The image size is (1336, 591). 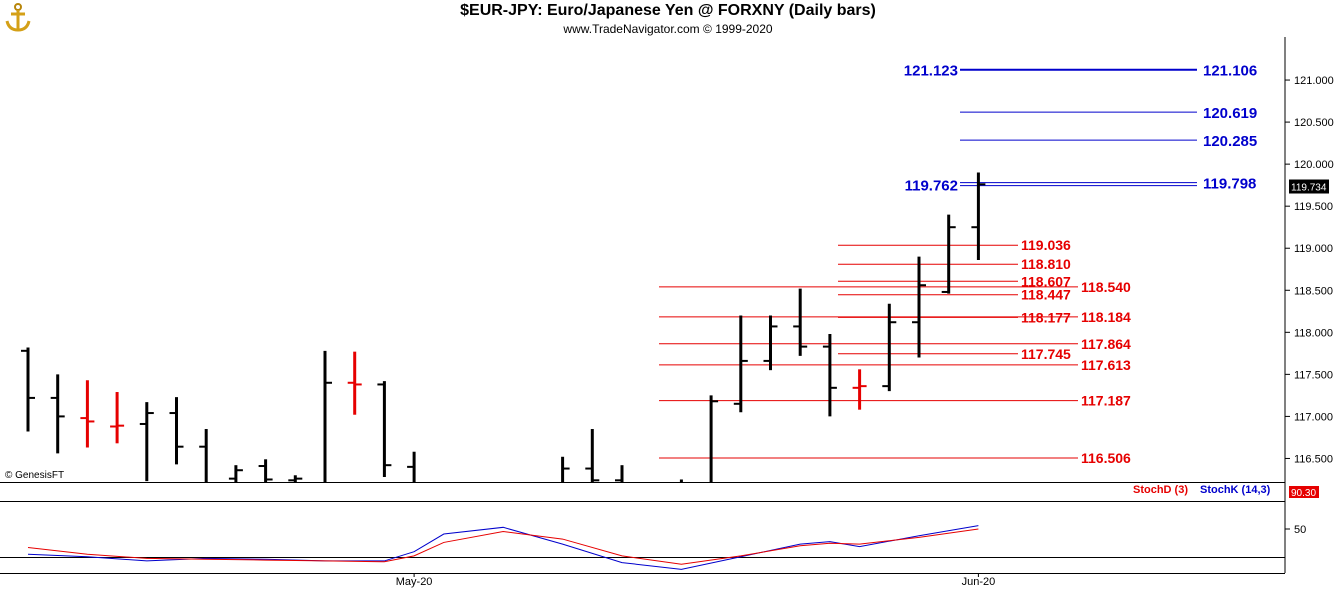 I want to click on red-level-label: 119.036, so click(x=1046, y=245).